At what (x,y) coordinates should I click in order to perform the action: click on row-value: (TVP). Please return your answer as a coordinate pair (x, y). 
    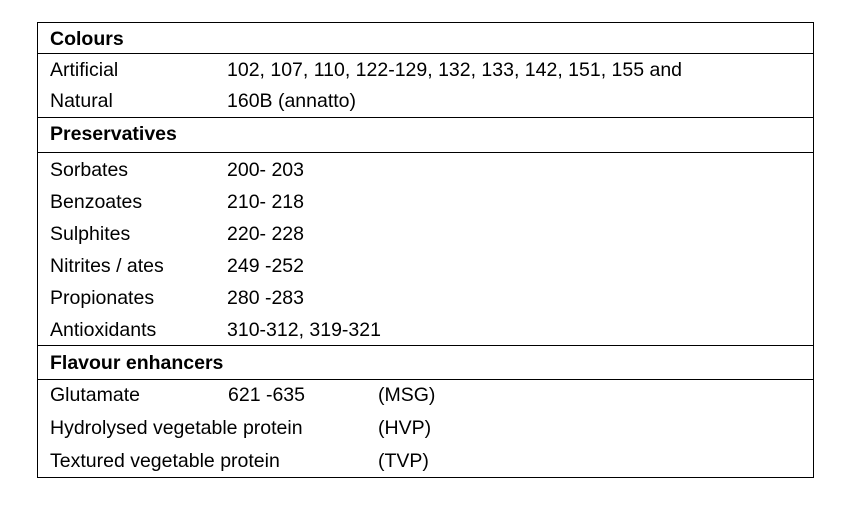
    Looking at the image, I should click on (403, 461).